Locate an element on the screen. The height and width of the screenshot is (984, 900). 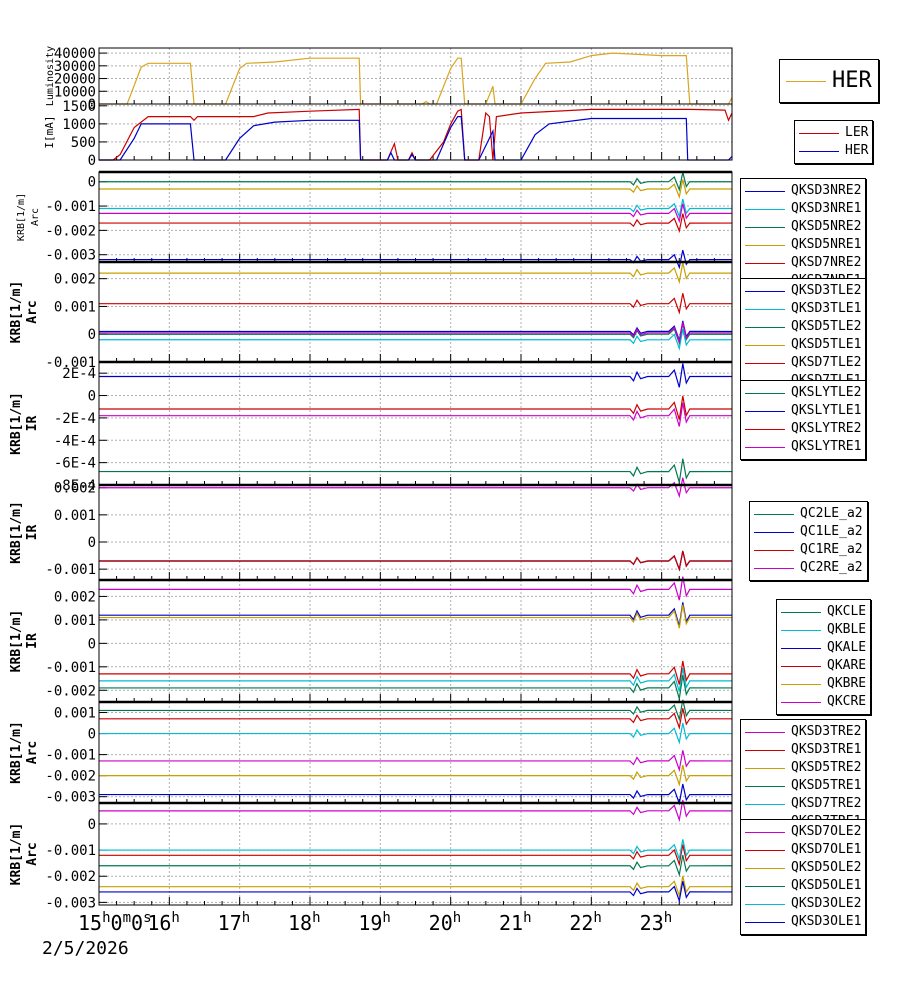
legend-item: QC1LE_a2 is located at coordinates (808, 532).